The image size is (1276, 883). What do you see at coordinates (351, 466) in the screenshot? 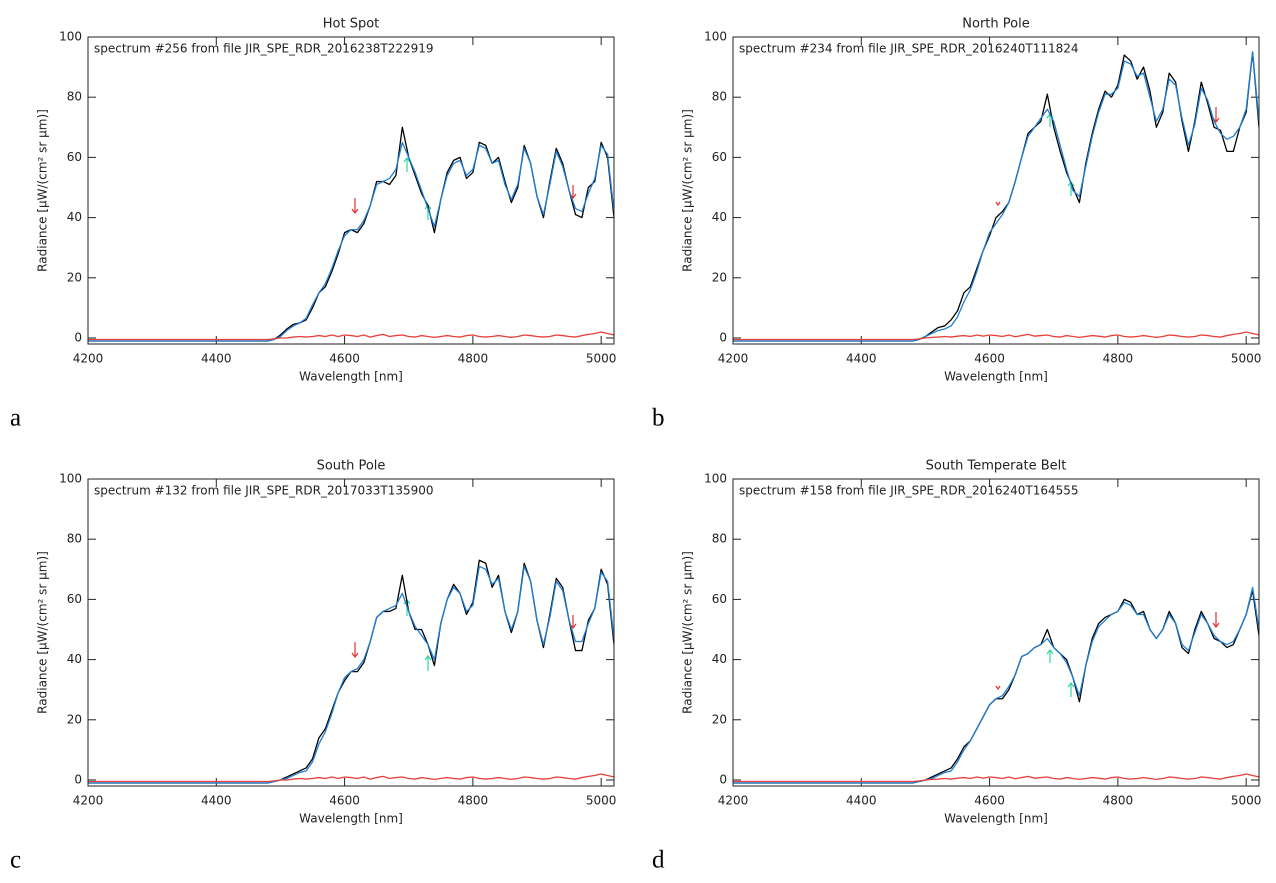
I see `chart-title: South Pole` at bounding box center [351, 466].